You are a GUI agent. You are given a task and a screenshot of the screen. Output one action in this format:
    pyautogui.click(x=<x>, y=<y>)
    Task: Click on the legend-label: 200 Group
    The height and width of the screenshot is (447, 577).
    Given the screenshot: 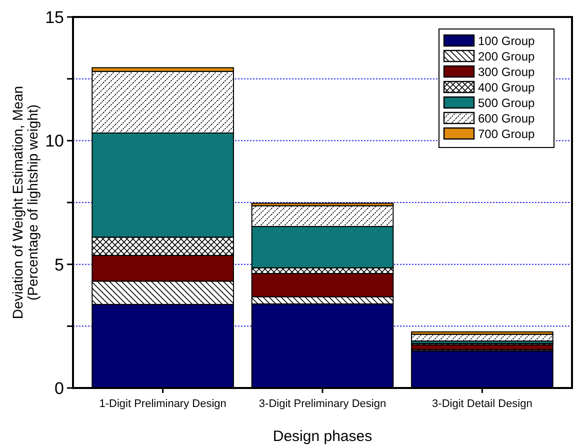 What is the action you would take?
    pyautogui.click(x=507, y=57)
    